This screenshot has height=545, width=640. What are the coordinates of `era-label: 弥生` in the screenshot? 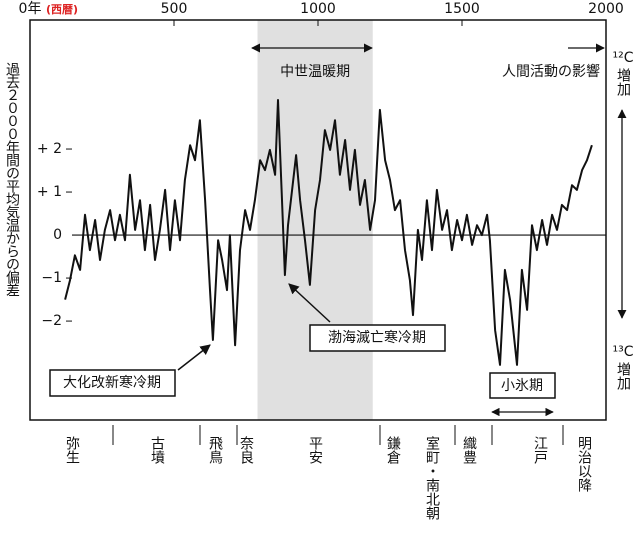 It's located at (72, 449).